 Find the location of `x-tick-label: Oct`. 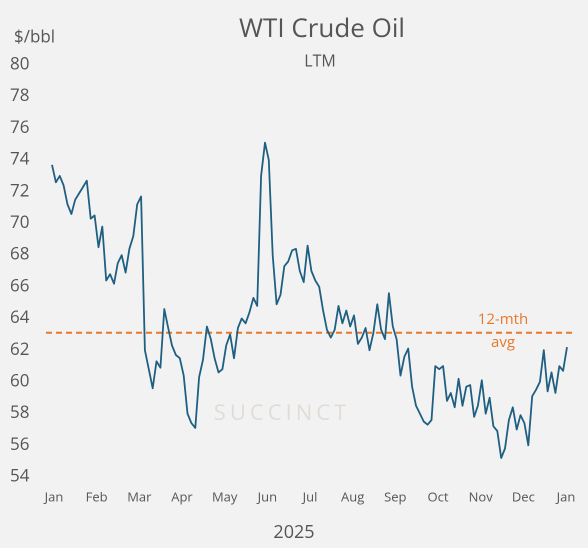

x-tick-label: Oct is located at coordinates (438, 496).